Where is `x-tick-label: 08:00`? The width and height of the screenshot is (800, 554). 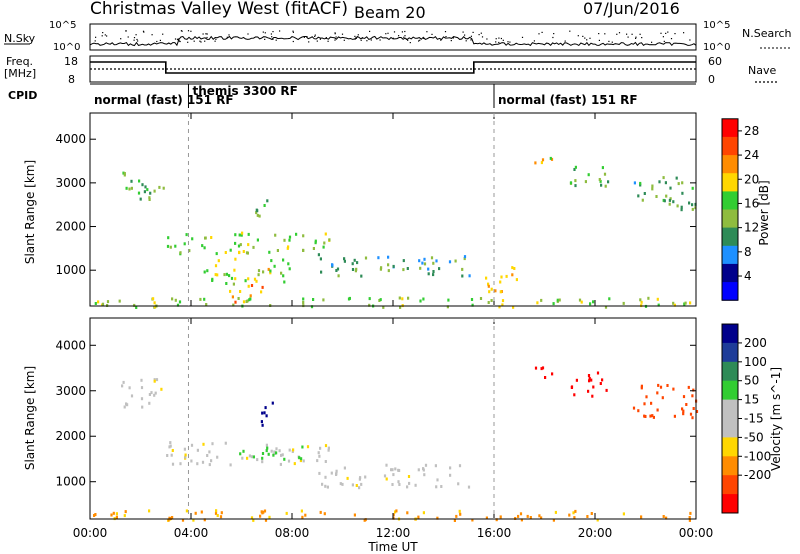
x-tick-label: 08:00 is located at coordinates (292, 533).